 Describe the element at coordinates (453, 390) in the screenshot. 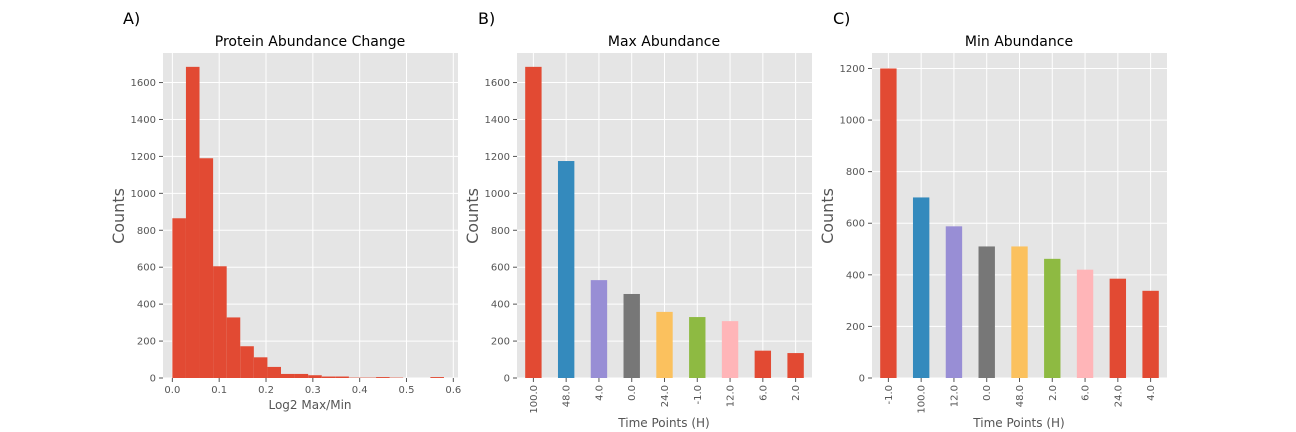

I see `x-tick-label: 0.6` at that location.